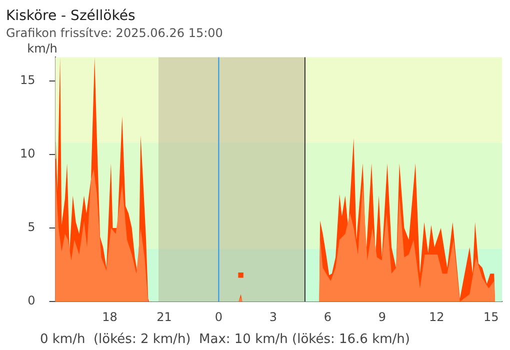  What do you see at coordinates (71, 16) in the screenshot?
I see `chart-title: Kisköre - Széllökés` at bounding box center [71, 16].